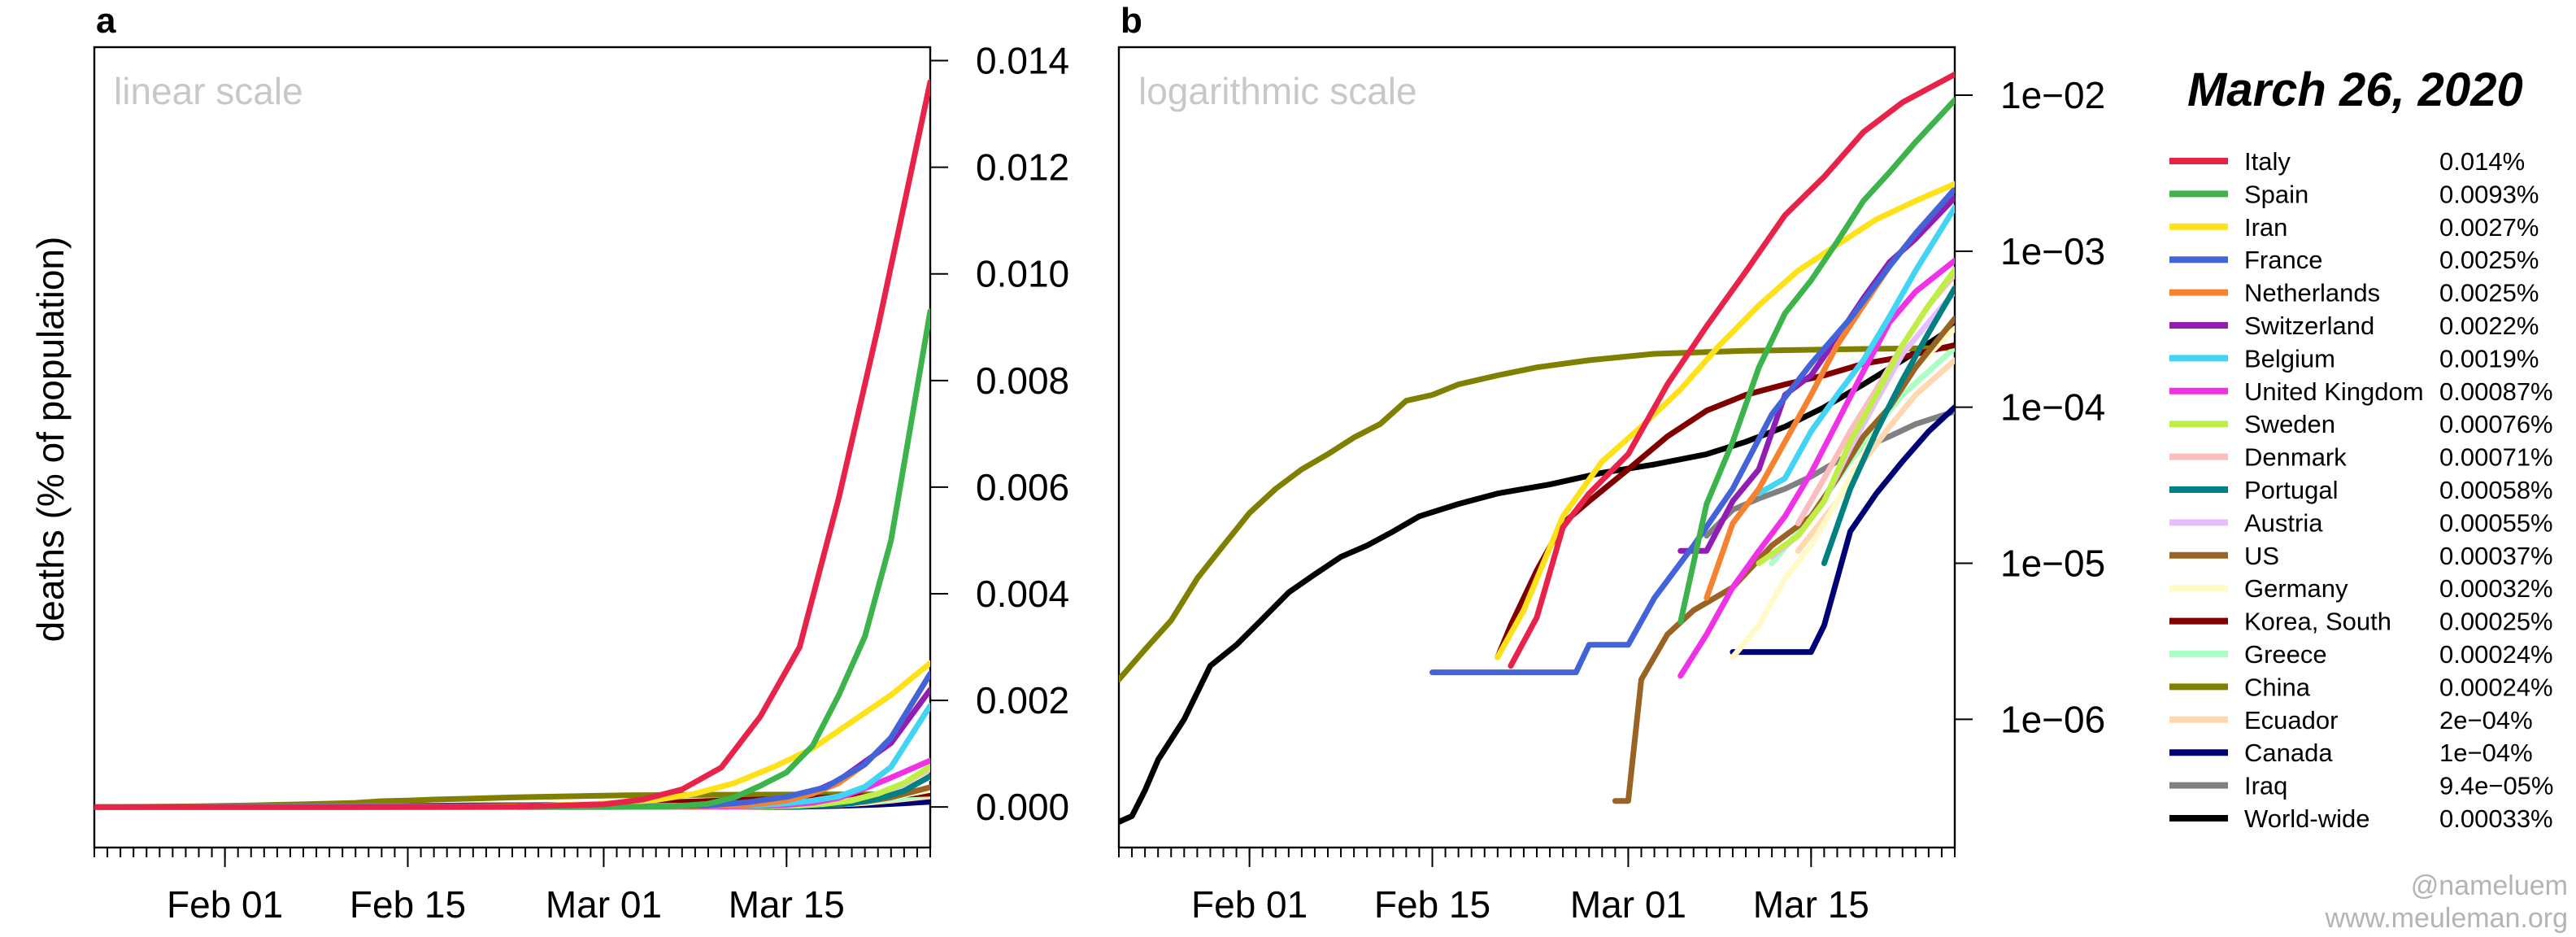 The image size is (2576, 937). I want to click on legend-label-portugal: Portugal, so click(2291, 490).